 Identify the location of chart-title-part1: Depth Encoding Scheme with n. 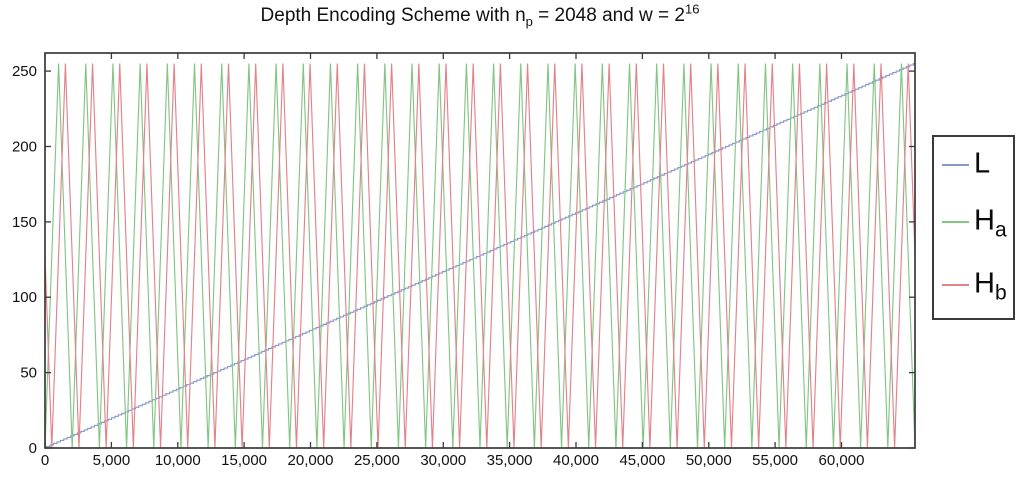
(393, 15).